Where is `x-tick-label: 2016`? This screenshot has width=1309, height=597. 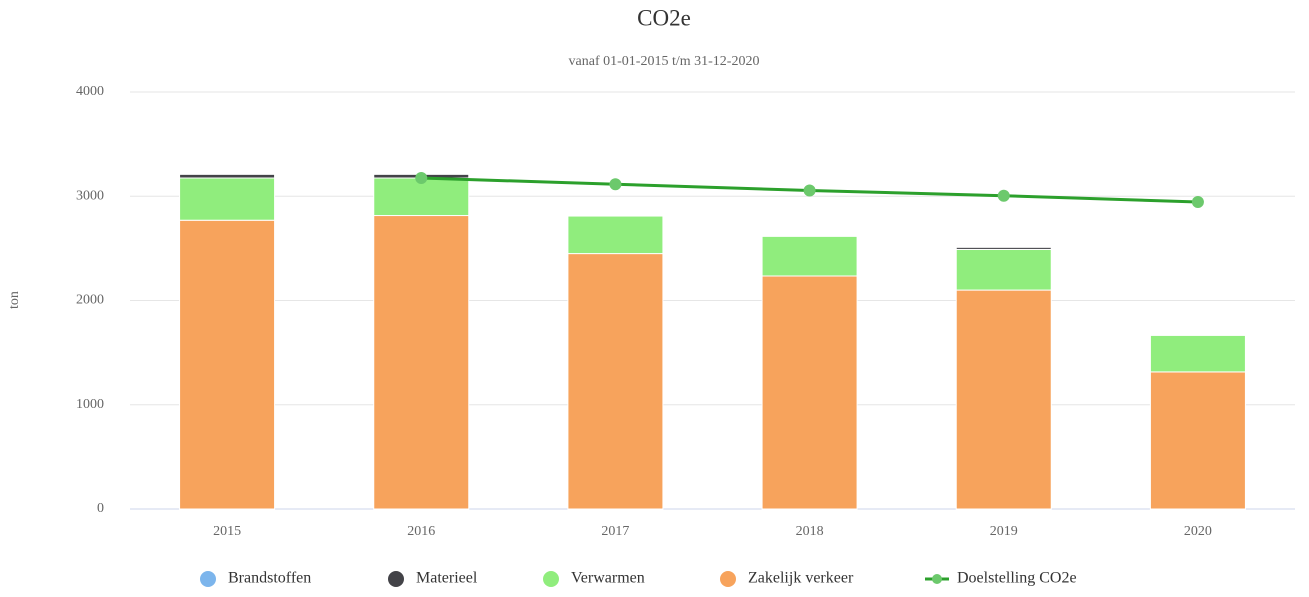 x-tick-label: 2016 is located at coordinates (421, 531).